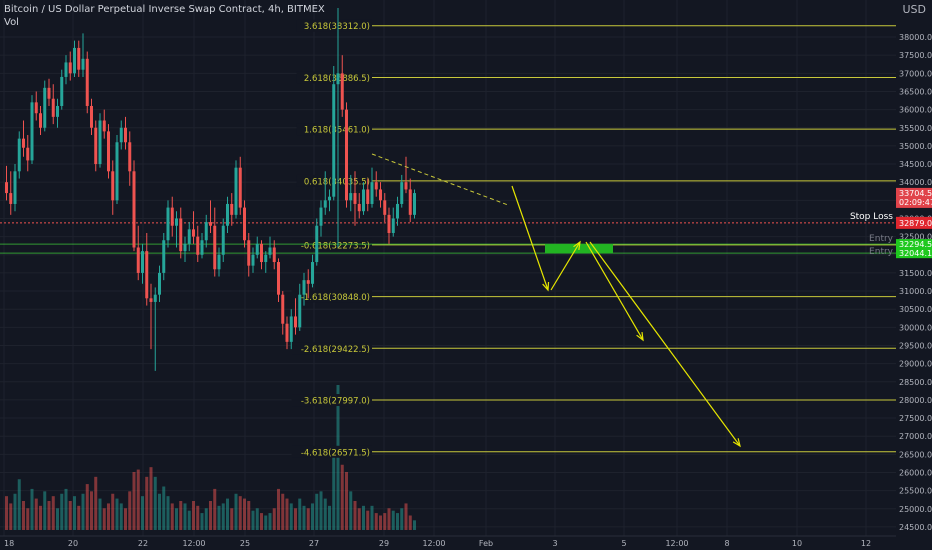  What do you see at coordinates (448, 542) in the screenshot?
I see `time-axis: 18 20 22 12:00 25 27 29 12:00 Feb 3 5 12:00 8 10 12` at bounding box center [448, 542].